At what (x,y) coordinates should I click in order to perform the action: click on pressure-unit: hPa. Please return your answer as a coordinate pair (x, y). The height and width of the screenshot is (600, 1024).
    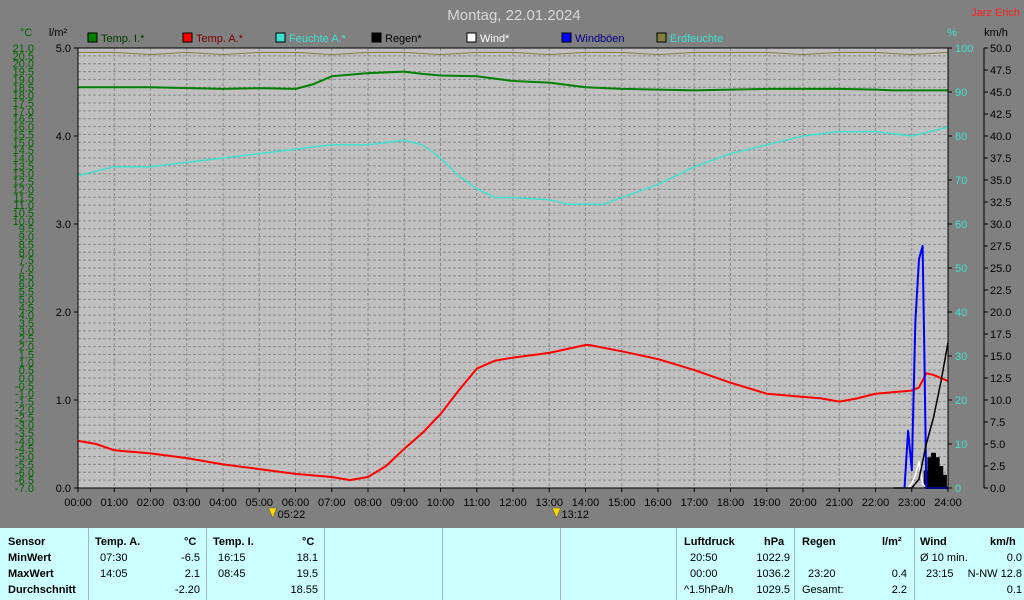
    Looking at the image, I should click on (774, 542).